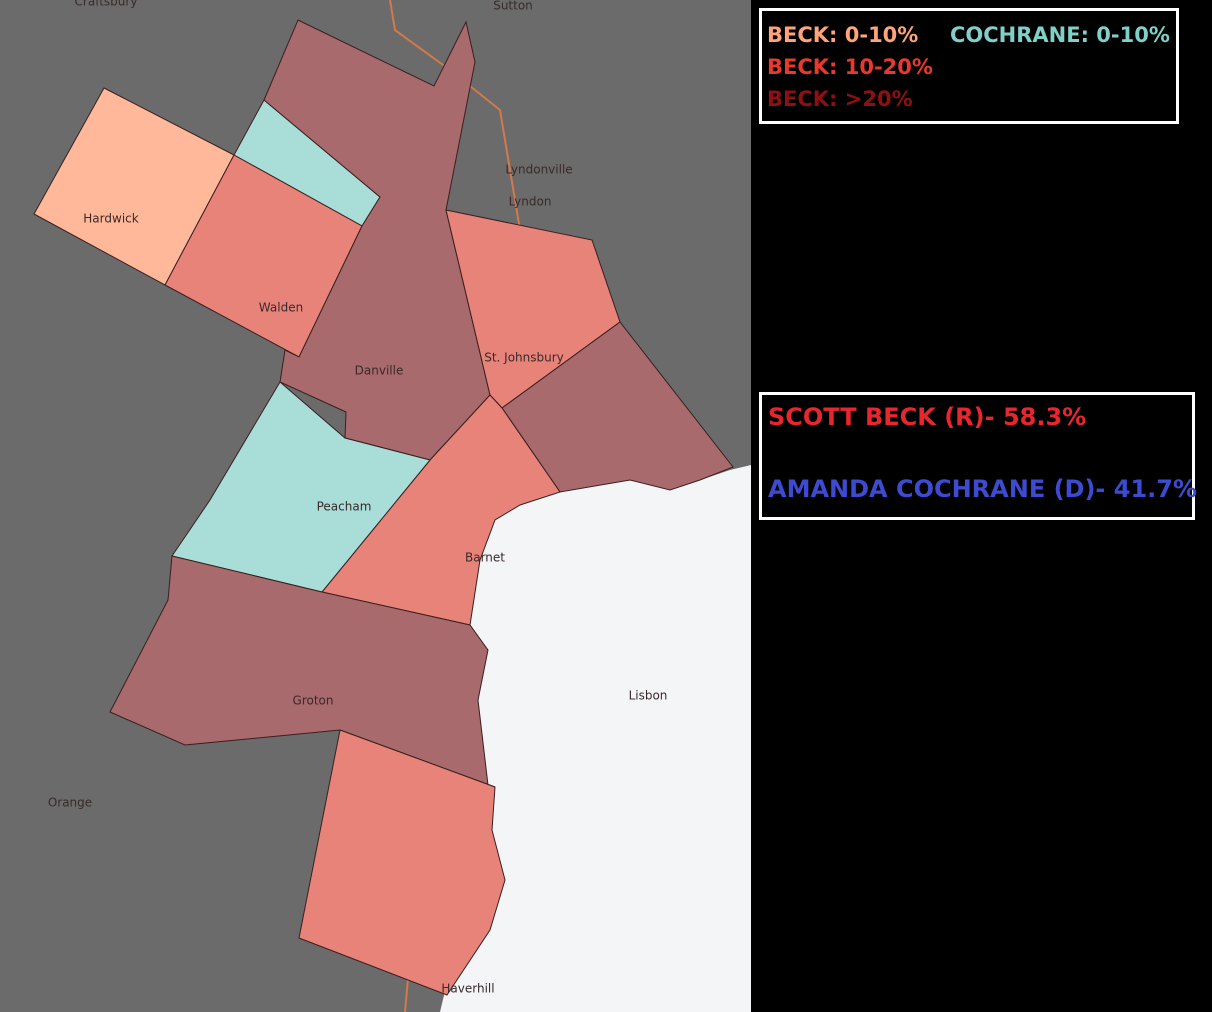 This screenshot has width=1212, height=1012. Describe the element at coordinates (377, 240) in the screenshot. I see `town-beck-high` at that location.